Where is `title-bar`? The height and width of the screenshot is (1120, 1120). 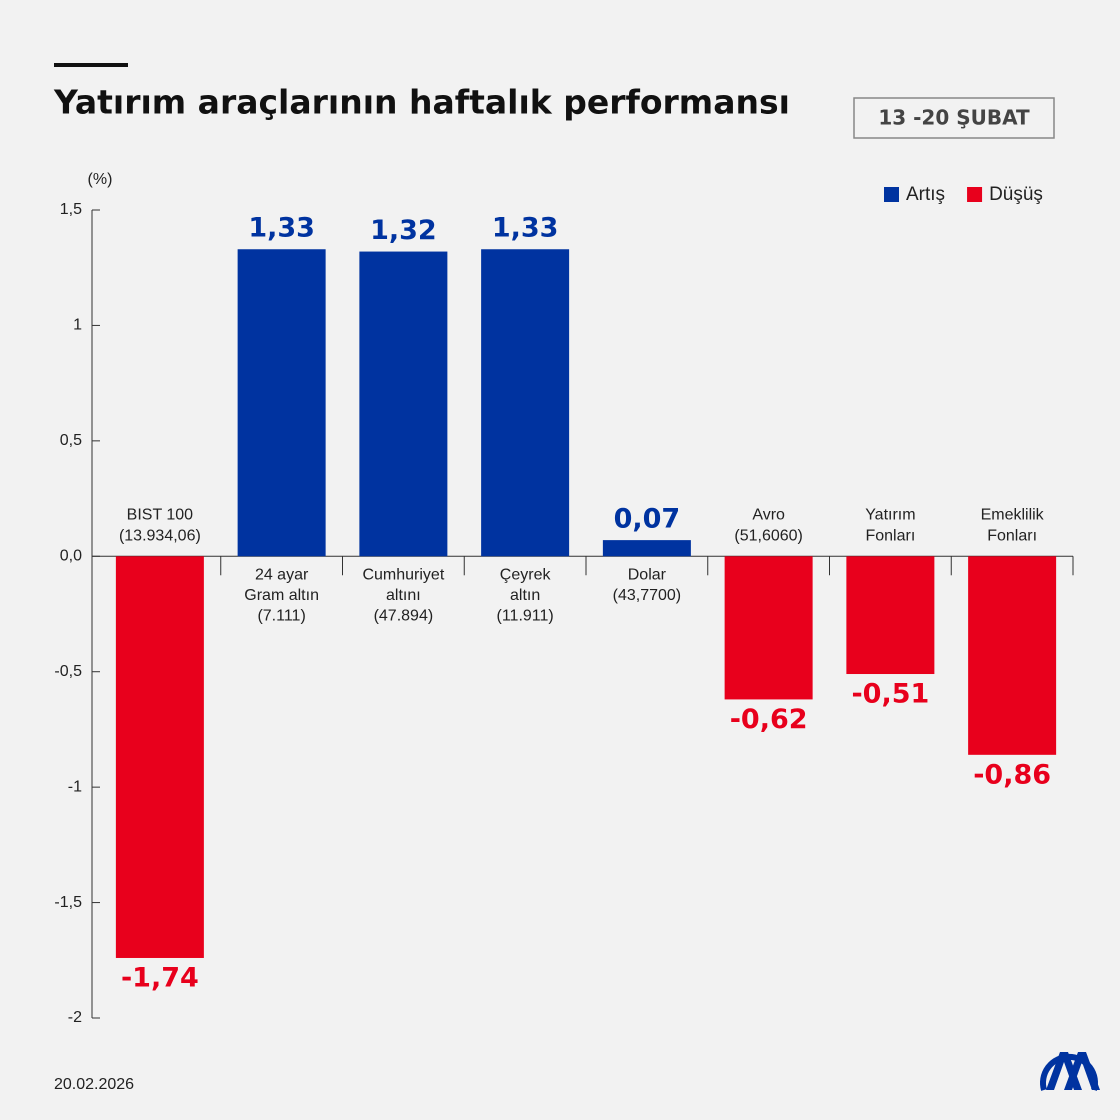 title-bar is located at coordinates (91, 65).